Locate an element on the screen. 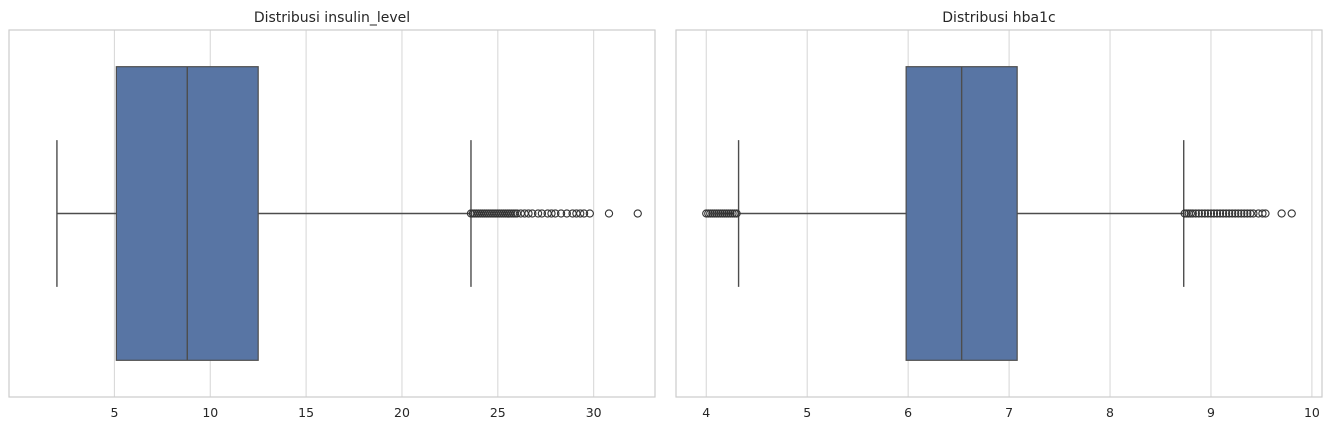 Image resolution: width=1328 pixels, height=429 pixels. x-tick-label: 4 is located at coordinates (706, 412).